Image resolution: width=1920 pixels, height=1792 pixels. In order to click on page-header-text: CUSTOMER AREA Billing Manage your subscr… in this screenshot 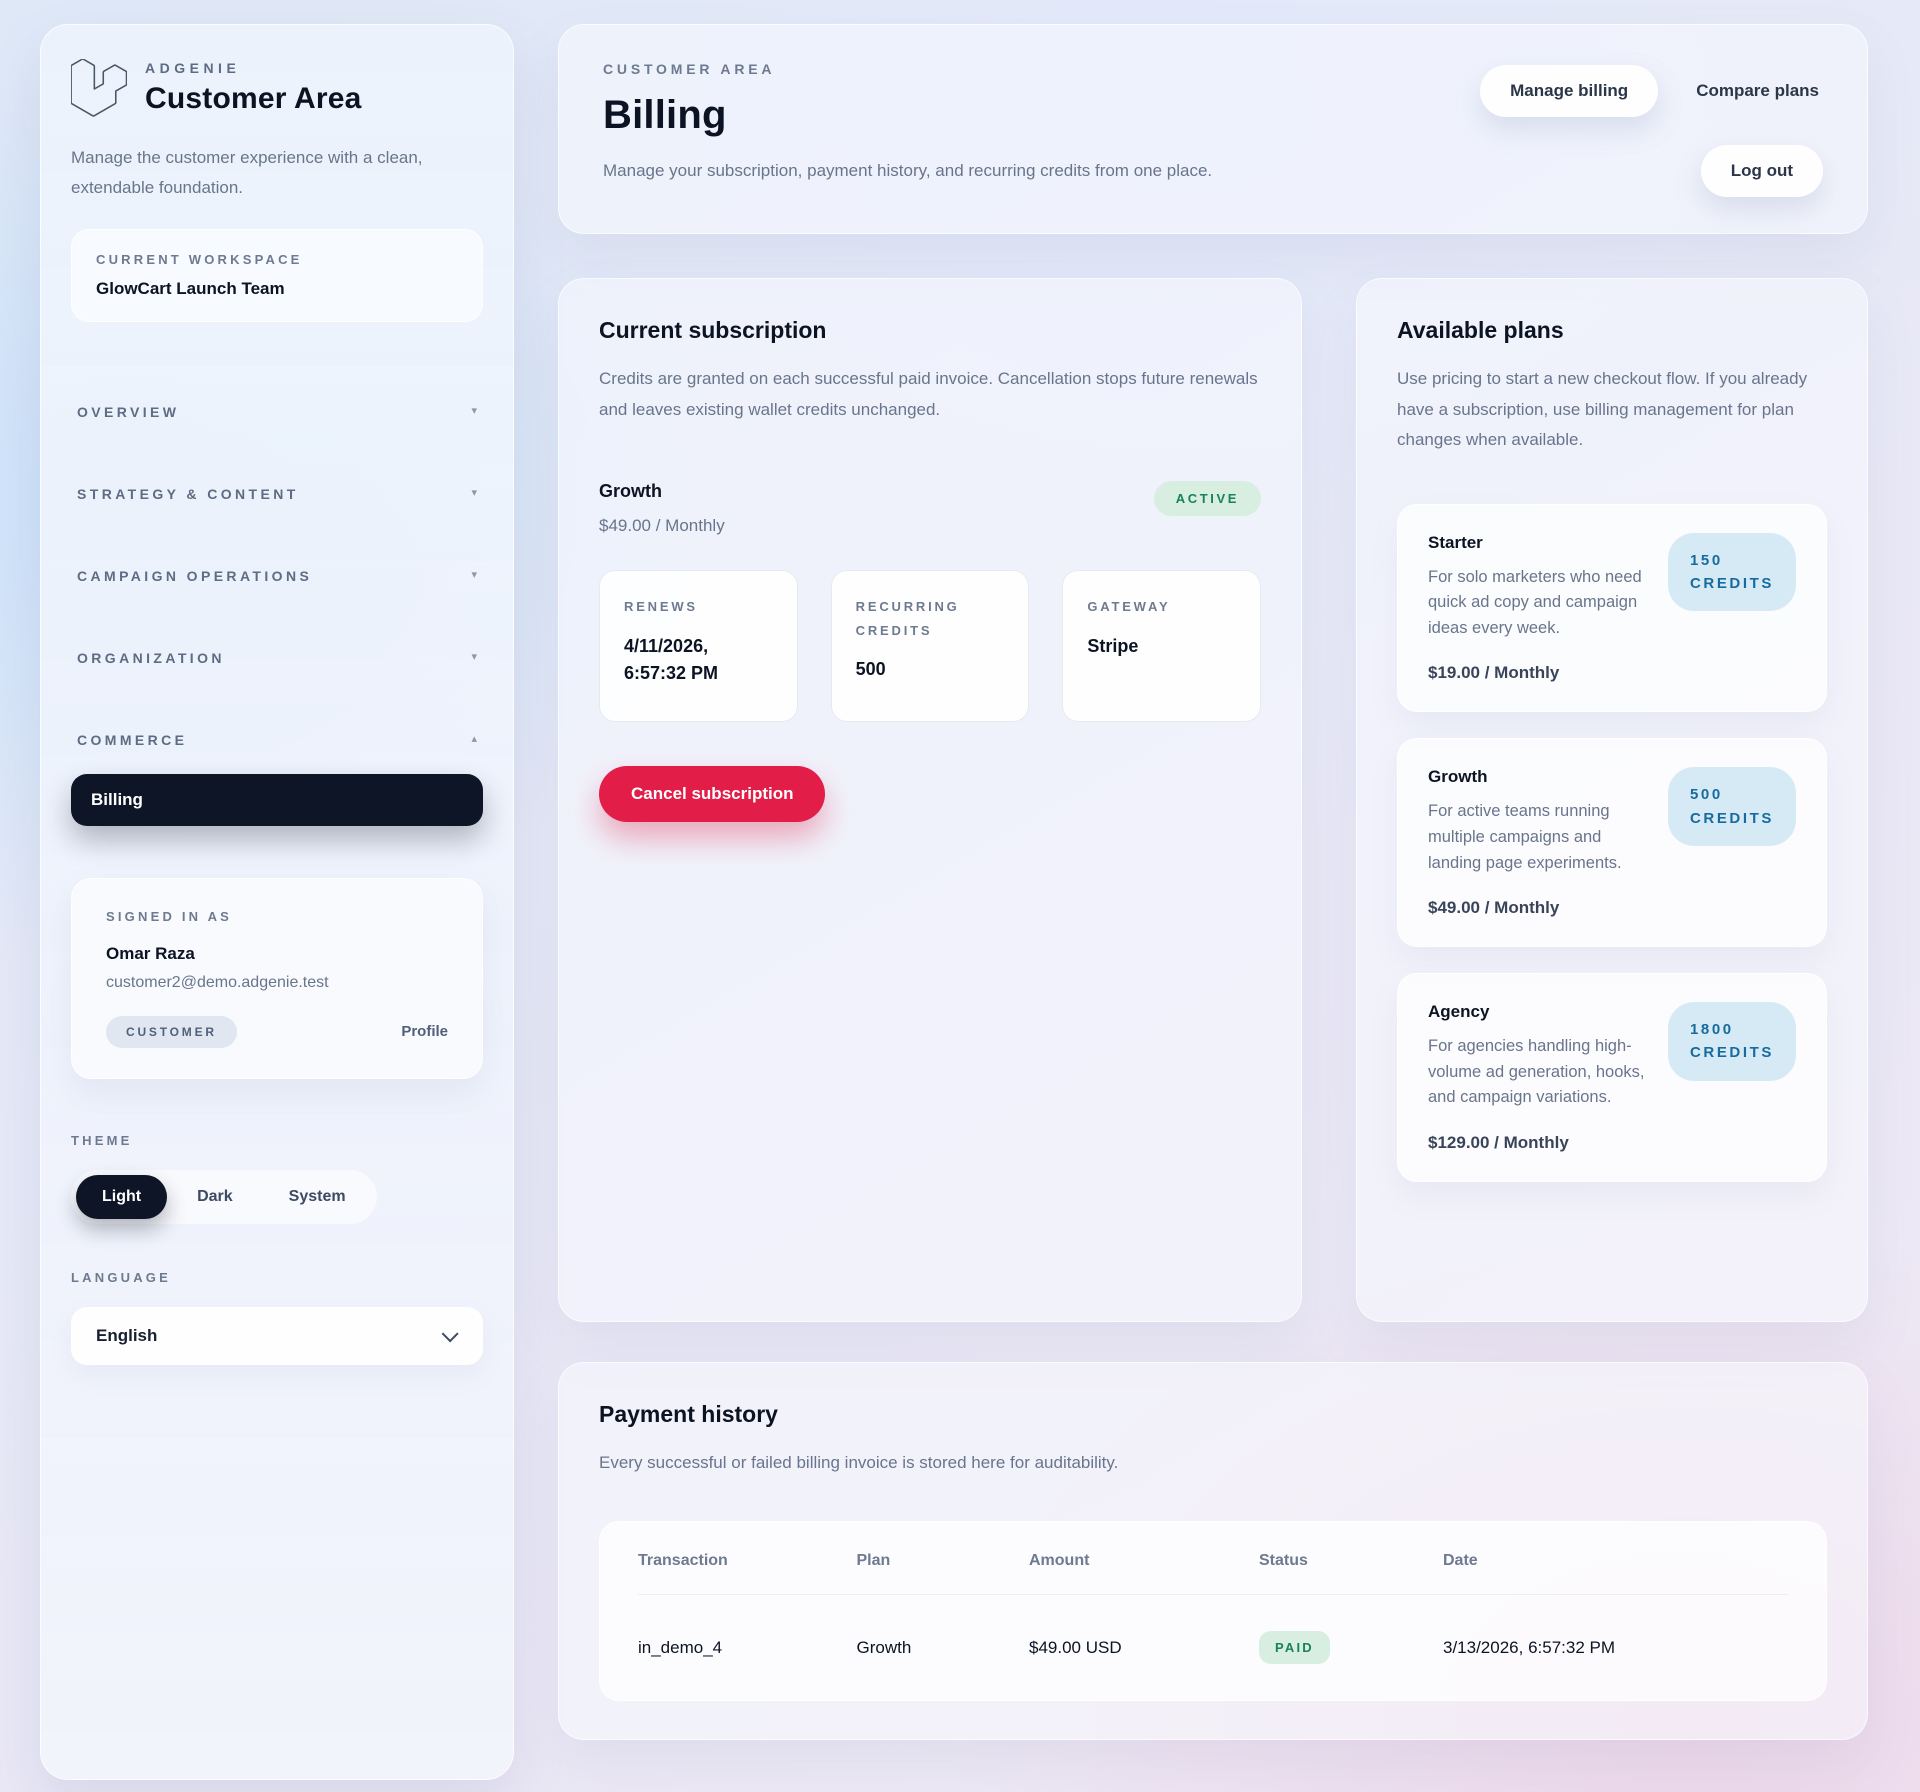, I will do `click(907, 129)`.